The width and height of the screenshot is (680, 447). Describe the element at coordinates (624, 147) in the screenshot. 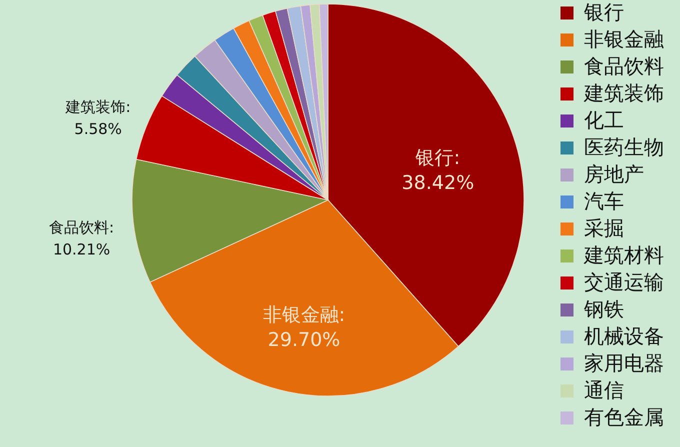

I see `legend-label: 医药生物` at that location.